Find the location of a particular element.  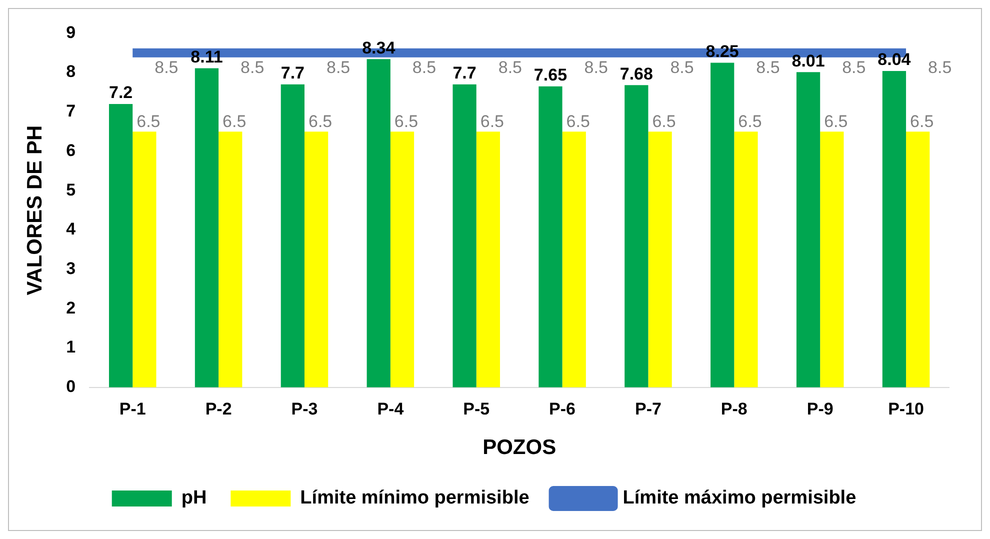

x-tick-label: P-9 is located at coordinates (820, 408).